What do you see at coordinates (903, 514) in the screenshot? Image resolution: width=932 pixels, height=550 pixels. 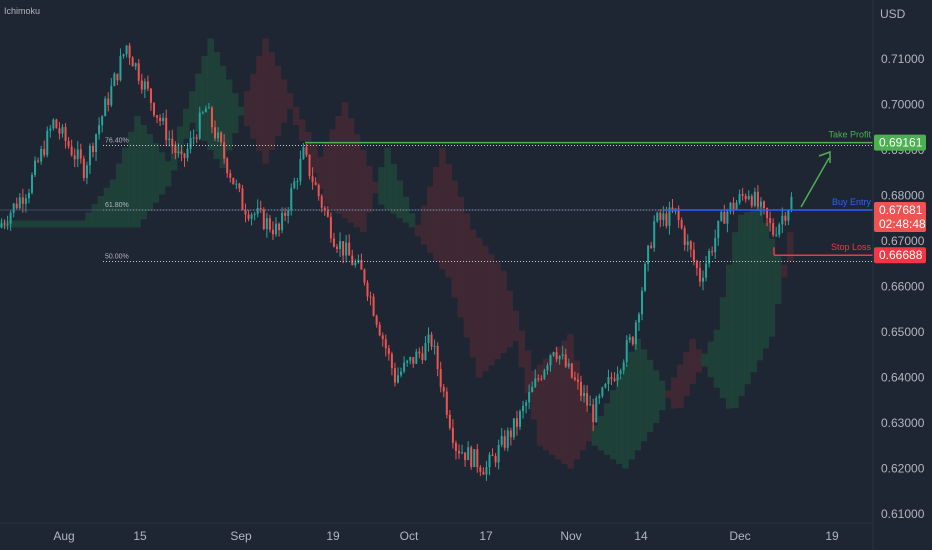 I see `price-tick-label: 0.61000` at bounding box center [903, 514].